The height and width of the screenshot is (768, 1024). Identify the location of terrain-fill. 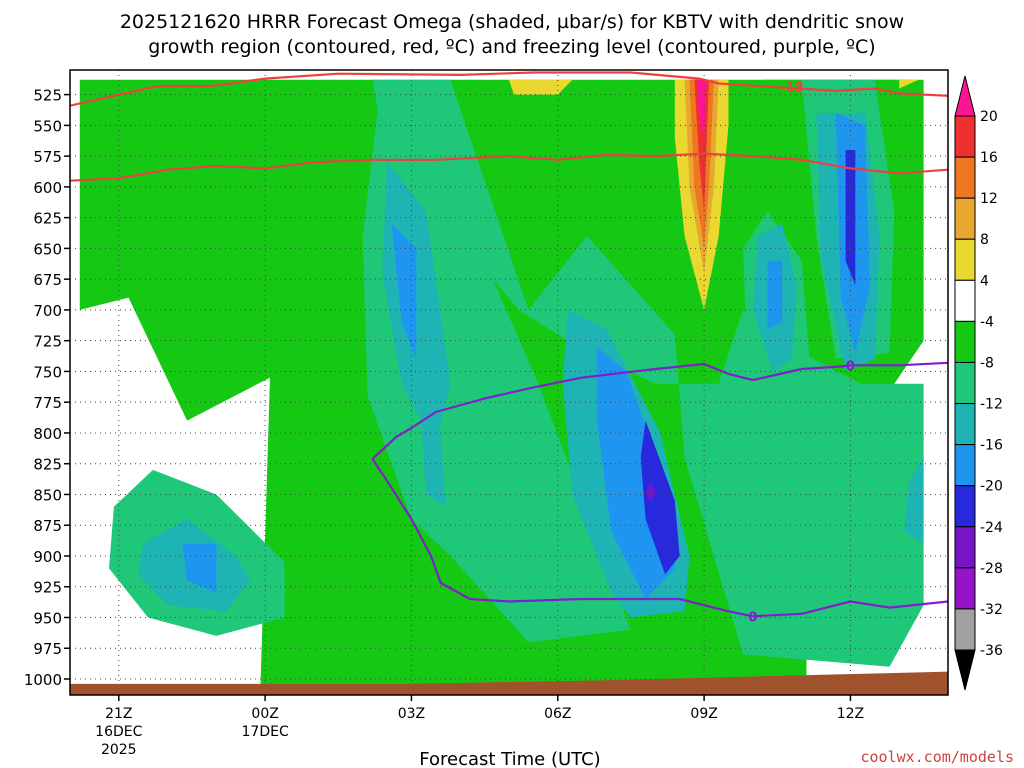
(509, 683).